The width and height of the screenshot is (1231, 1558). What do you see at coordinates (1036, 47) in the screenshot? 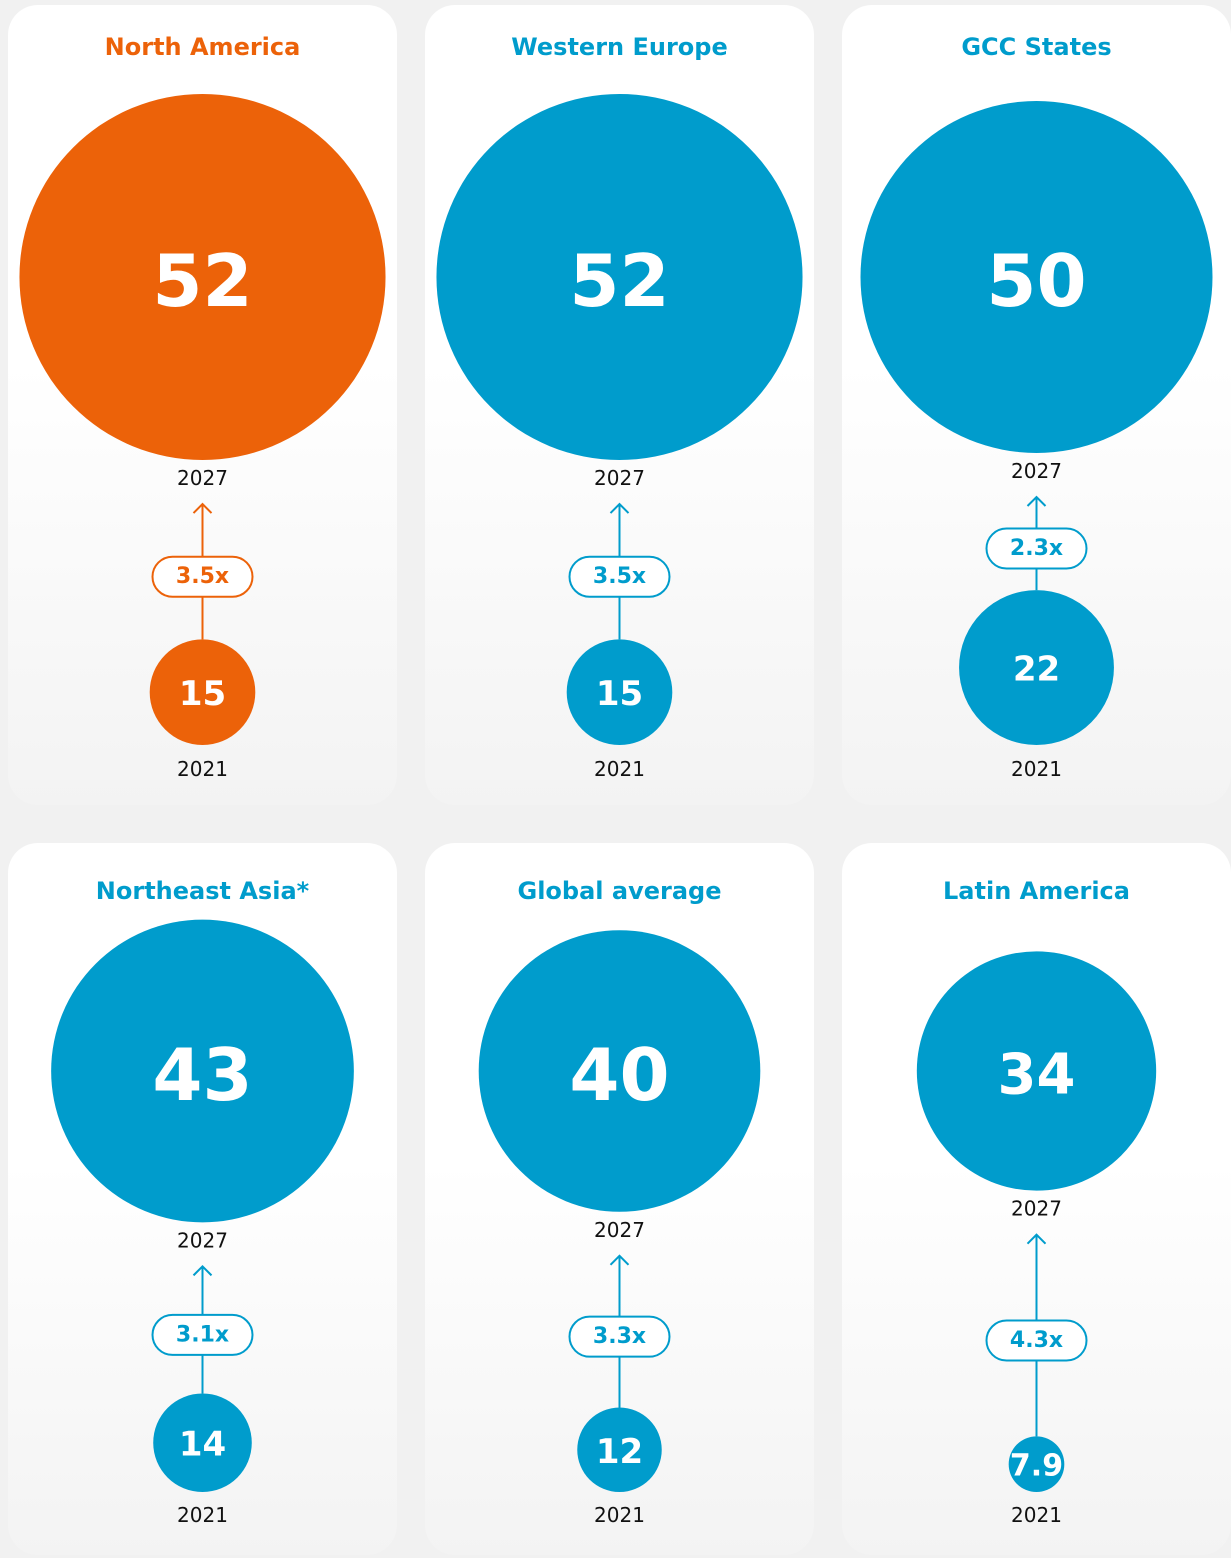
I see `panel-title: GCC States` at bounding box center [1036, 47].